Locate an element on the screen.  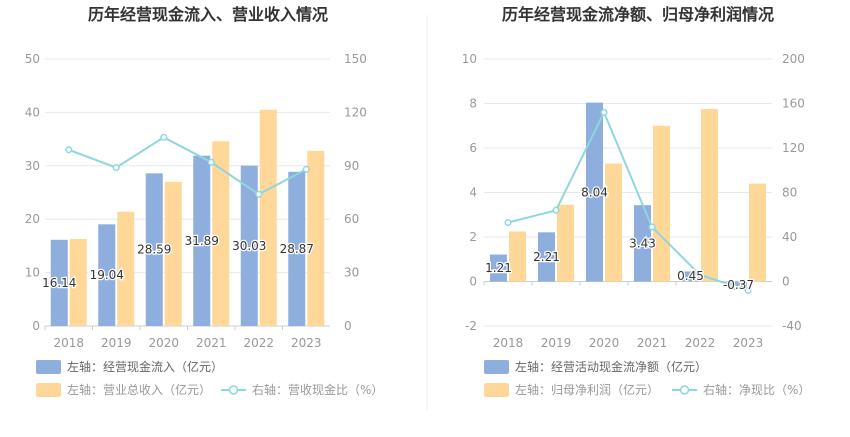
x-tick-label: 2018 is located at coordinates (508, 343).